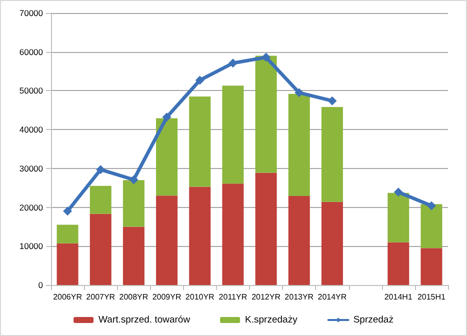 This screenshot has height=336, width=467. What do you see at coordinates (133, 297) in the screenshot?
I see `x-tick-label: 2008YR` at bounding box center [133, 297].